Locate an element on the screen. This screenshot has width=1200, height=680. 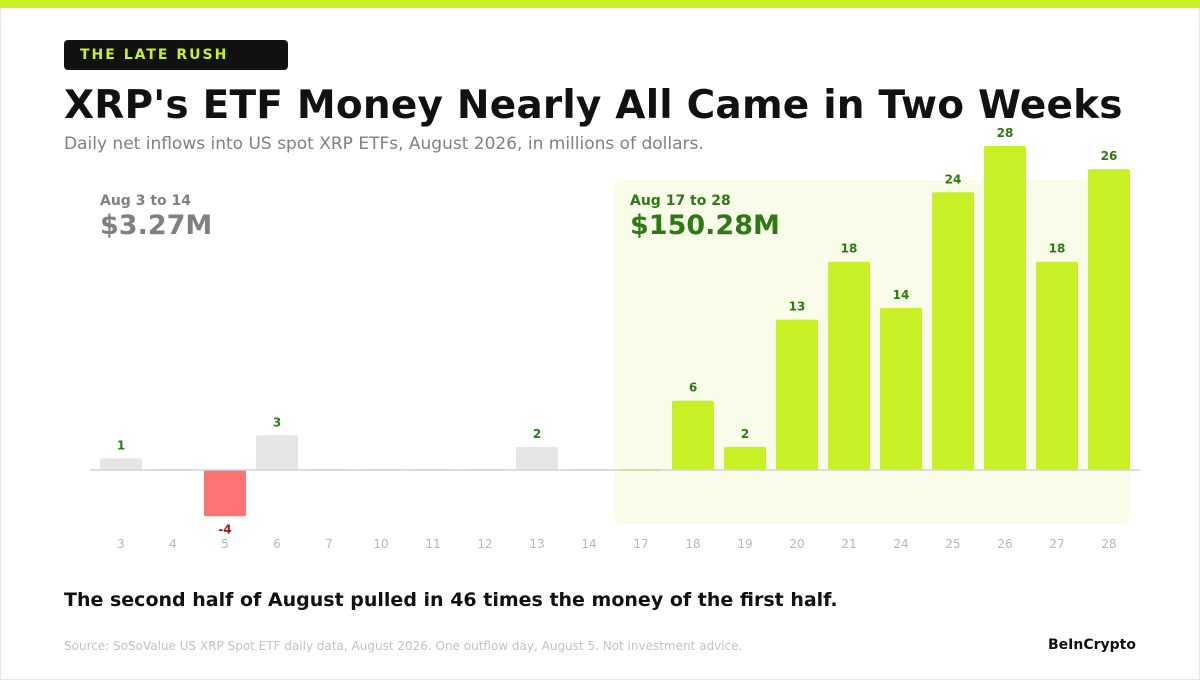
data-label-aug-21: 18 is located at coordinates (849, 249).